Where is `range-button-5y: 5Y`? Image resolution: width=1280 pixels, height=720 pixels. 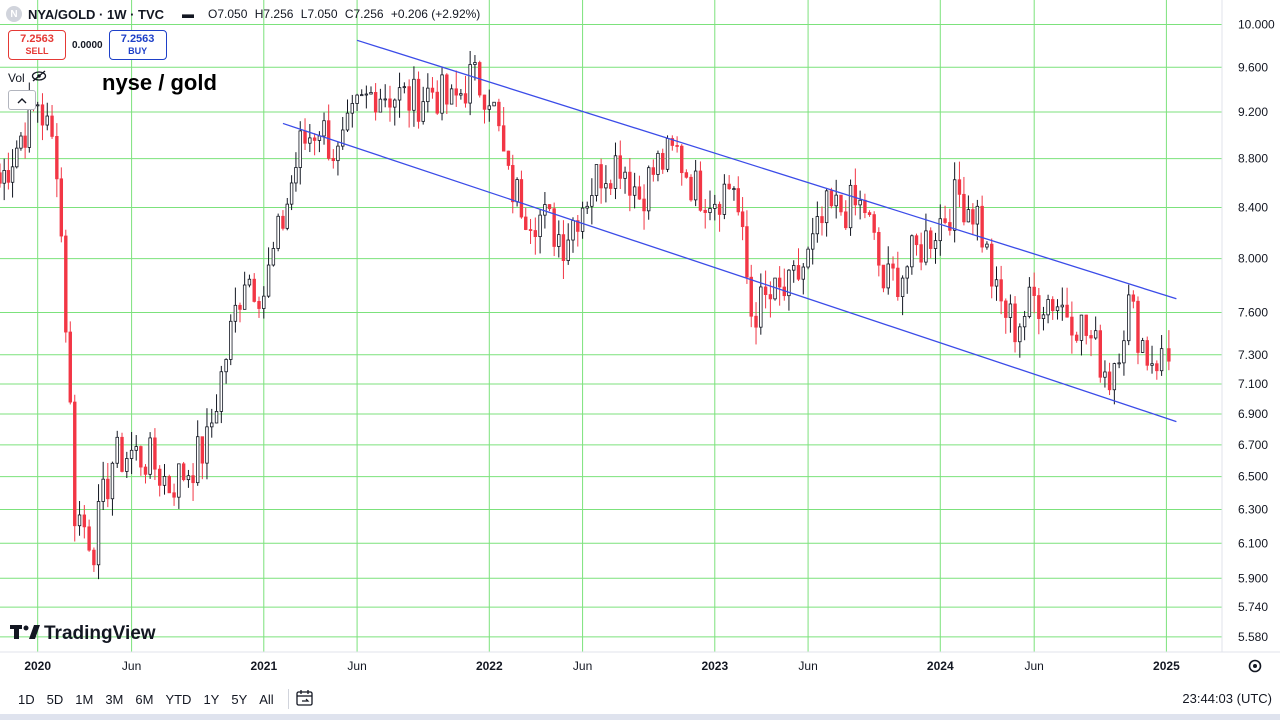 range-button-5y: 5Y is located at coordinates (239, 699).